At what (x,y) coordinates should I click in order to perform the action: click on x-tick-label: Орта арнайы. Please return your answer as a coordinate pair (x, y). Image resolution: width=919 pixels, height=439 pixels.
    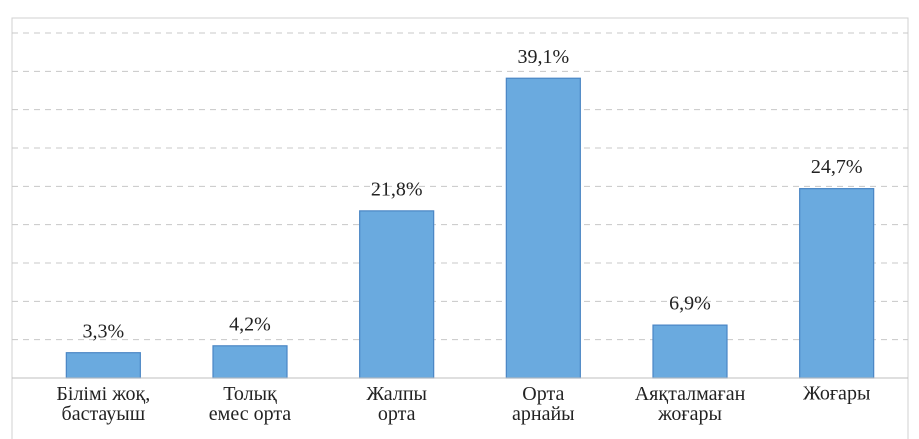
    Looking at the image, I should click on (543, 404).